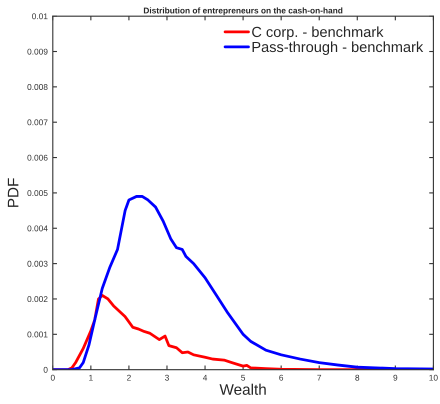 This screenshot has width=440, height=404. Describe the element at coordinates (13, 192) in the screenshot. I see `y-axis-title: PDF` at that location.